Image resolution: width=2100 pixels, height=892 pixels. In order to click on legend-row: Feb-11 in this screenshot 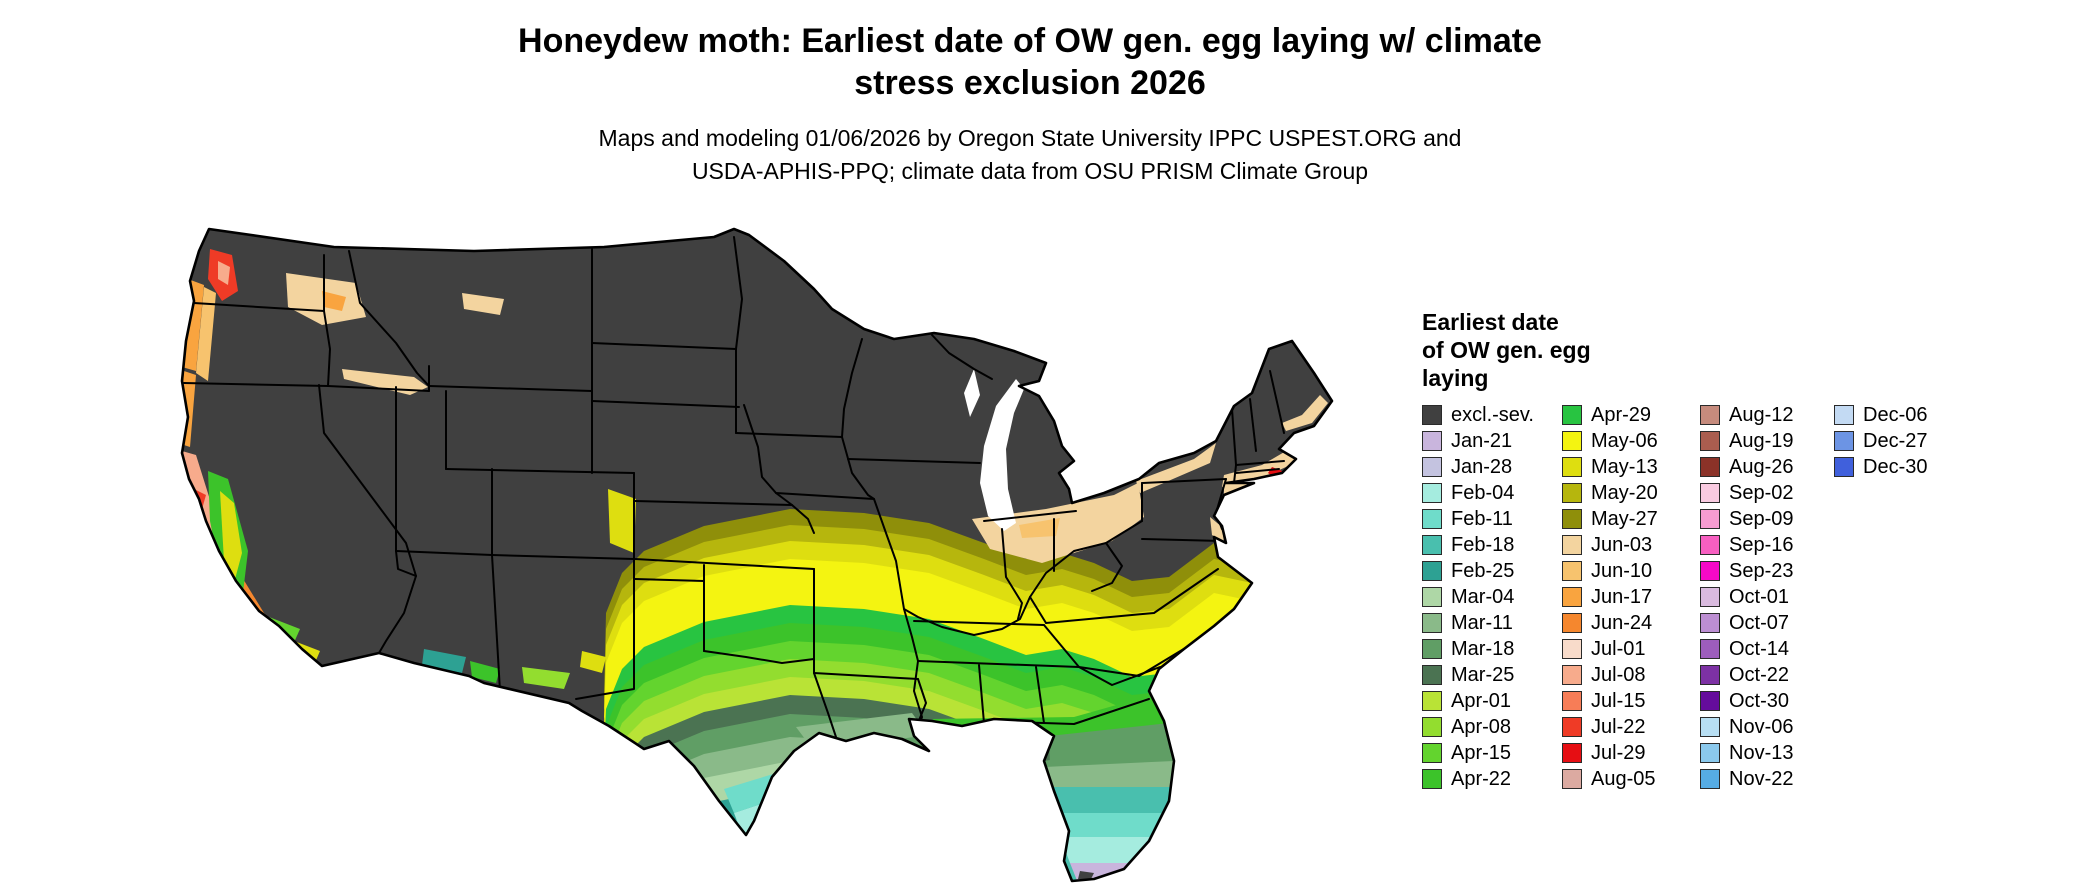, I will do `click(1475, 519)`.